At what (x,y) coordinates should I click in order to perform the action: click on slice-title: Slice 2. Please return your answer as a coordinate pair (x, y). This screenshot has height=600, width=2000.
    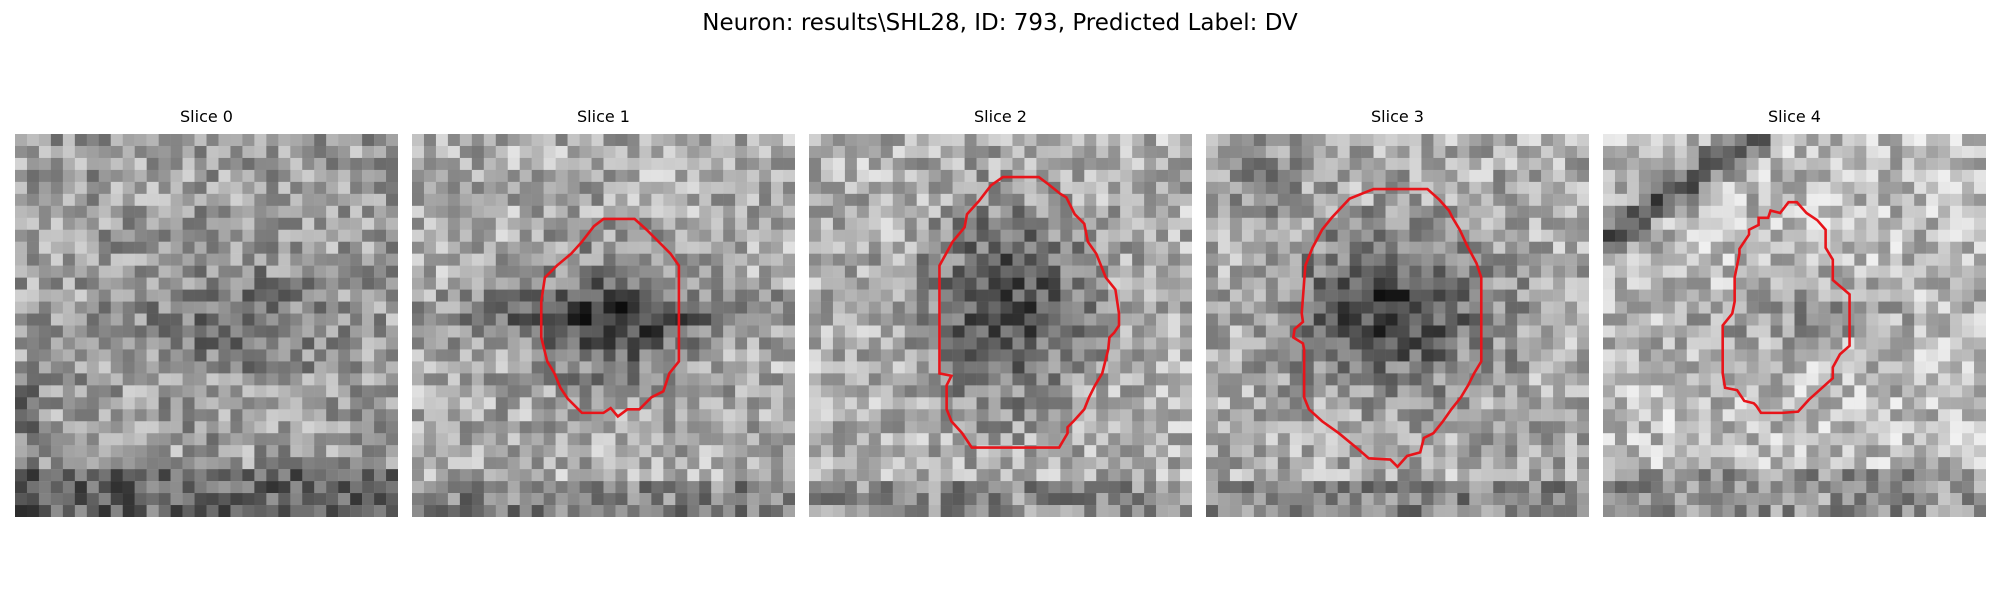
    Looking at the image, I should click on (1000, 116).